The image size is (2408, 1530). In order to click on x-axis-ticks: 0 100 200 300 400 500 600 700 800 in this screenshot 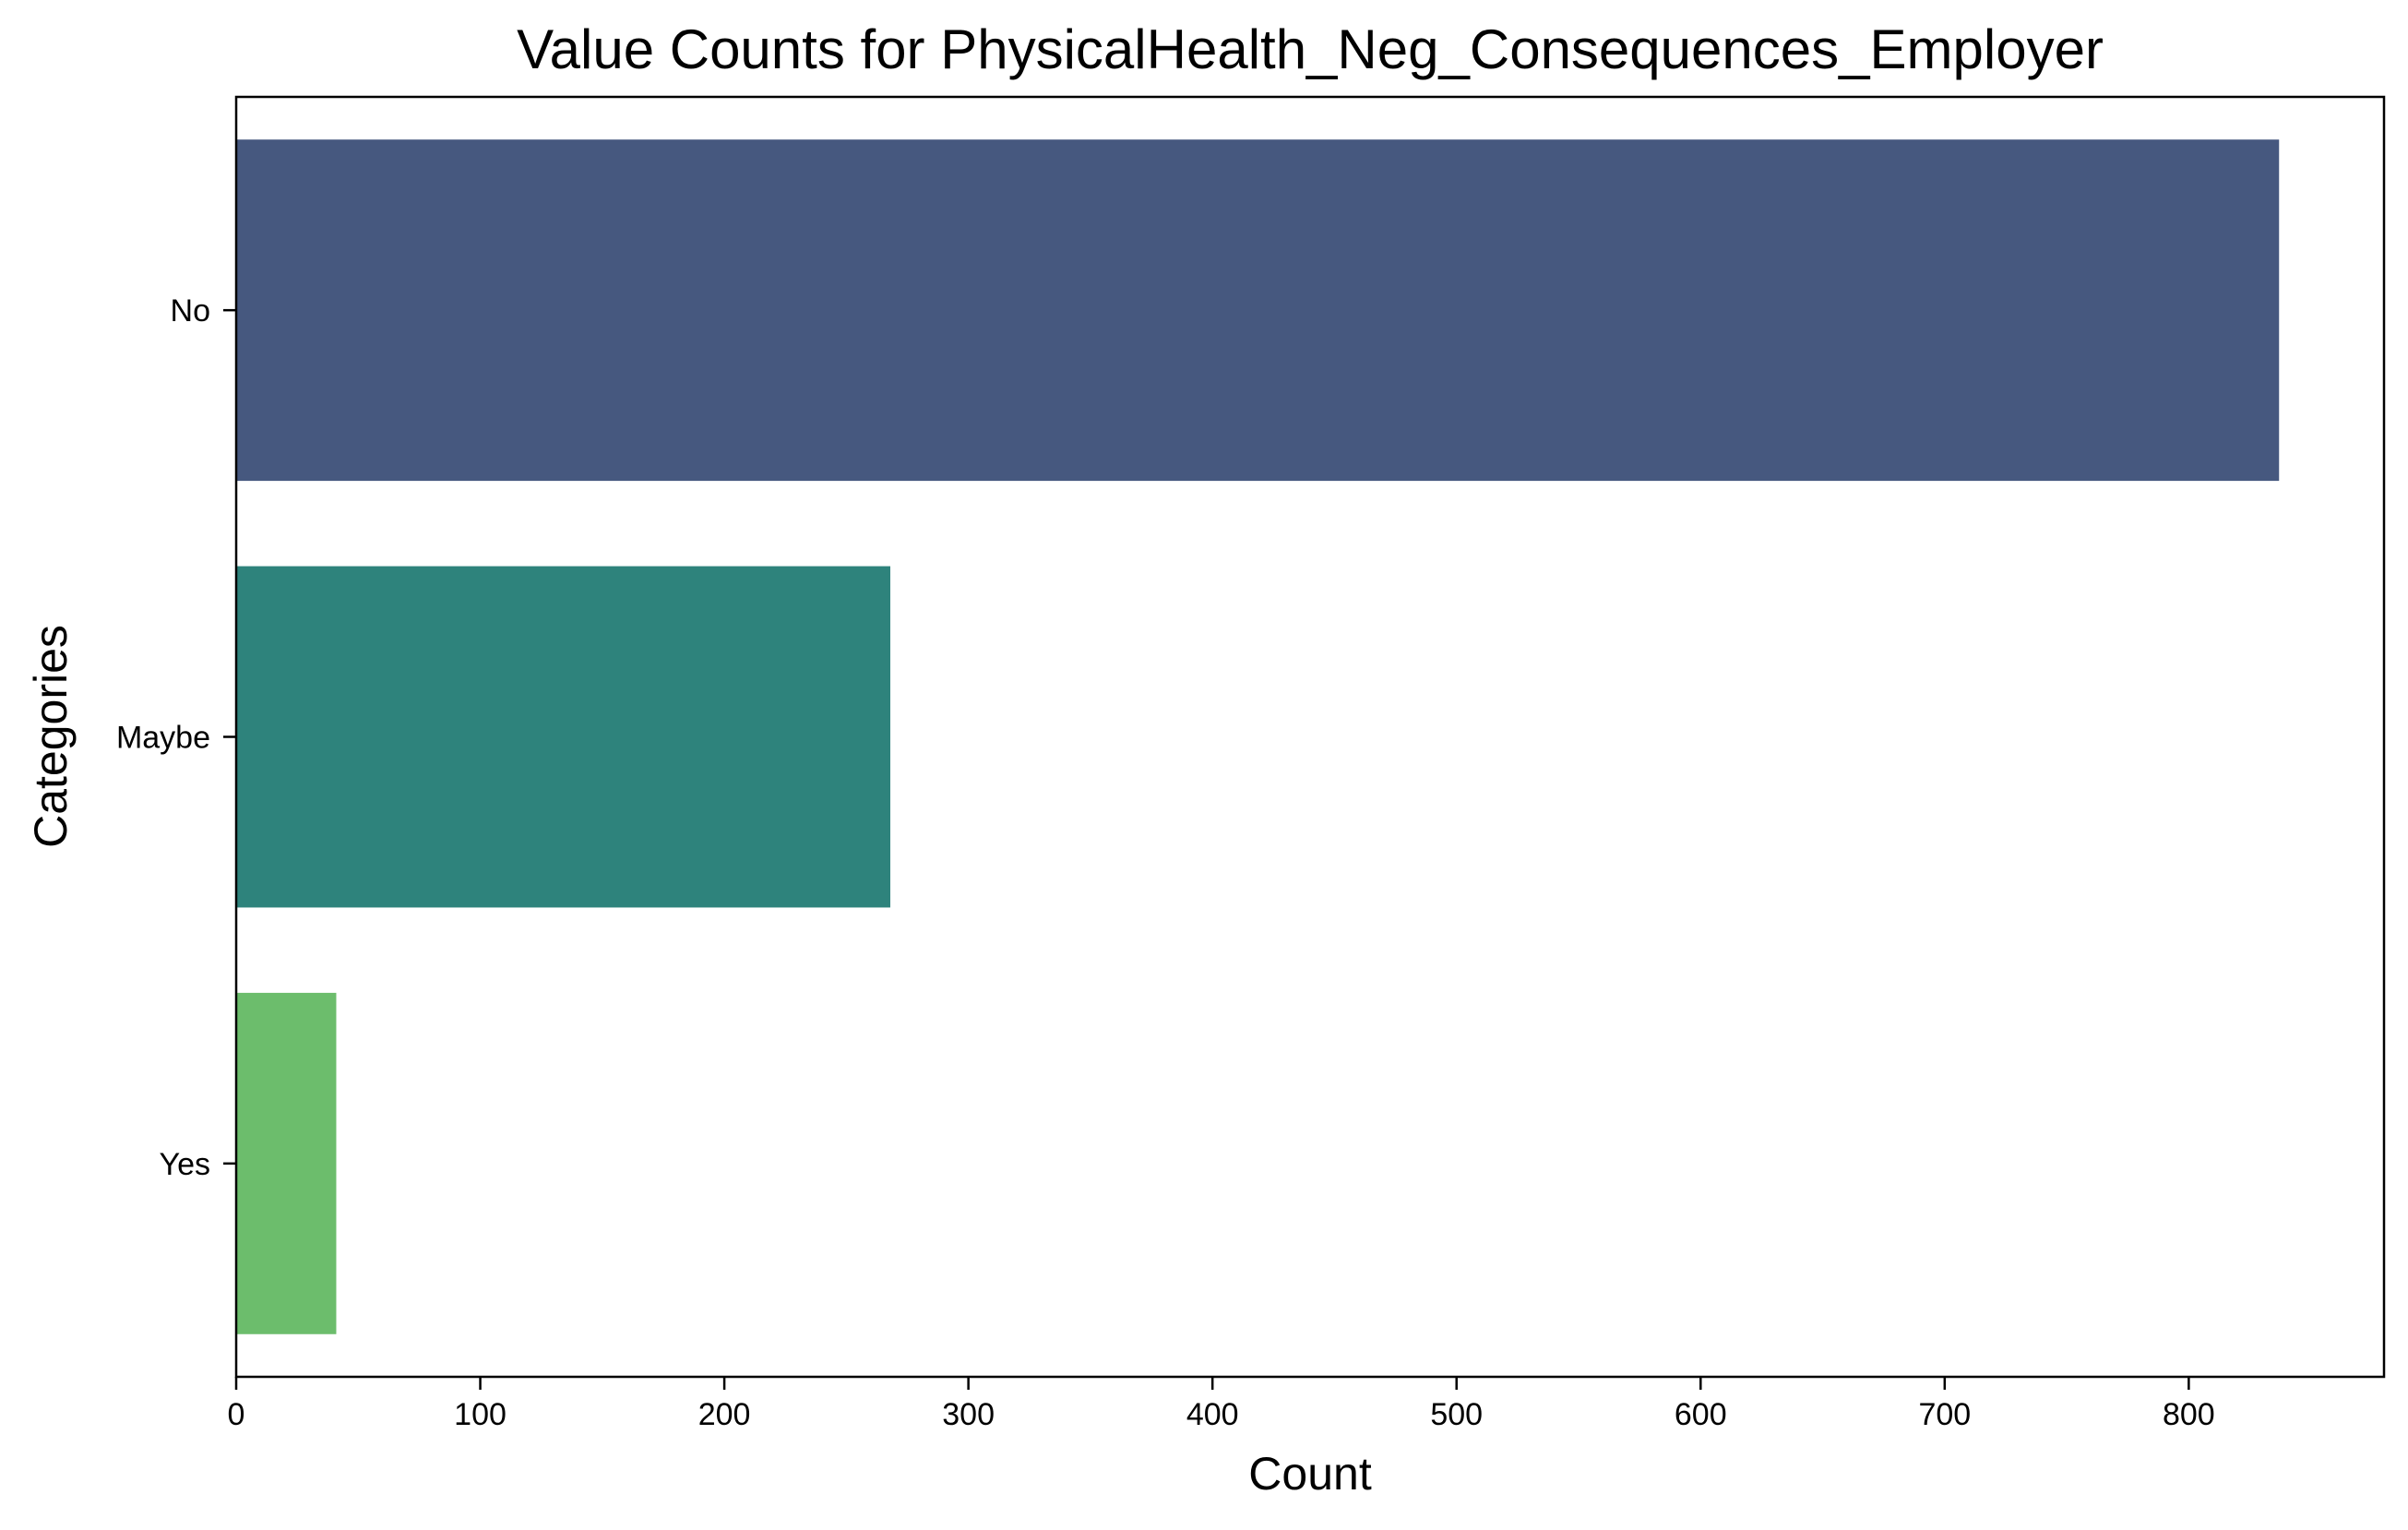, I will do `click(1221, 1404)`.